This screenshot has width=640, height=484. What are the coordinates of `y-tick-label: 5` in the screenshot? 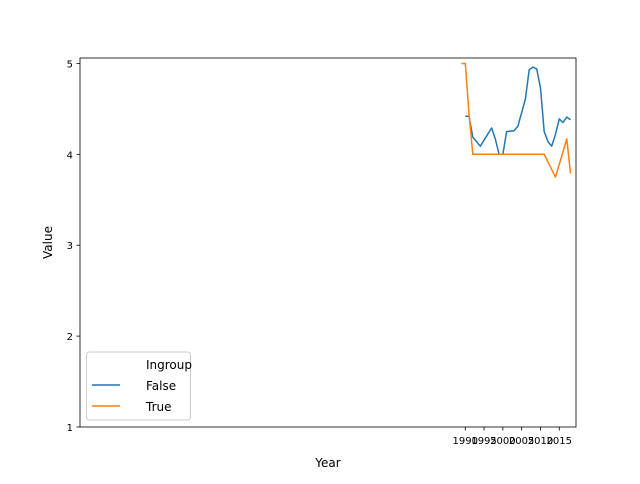 It's located at (70, 64).